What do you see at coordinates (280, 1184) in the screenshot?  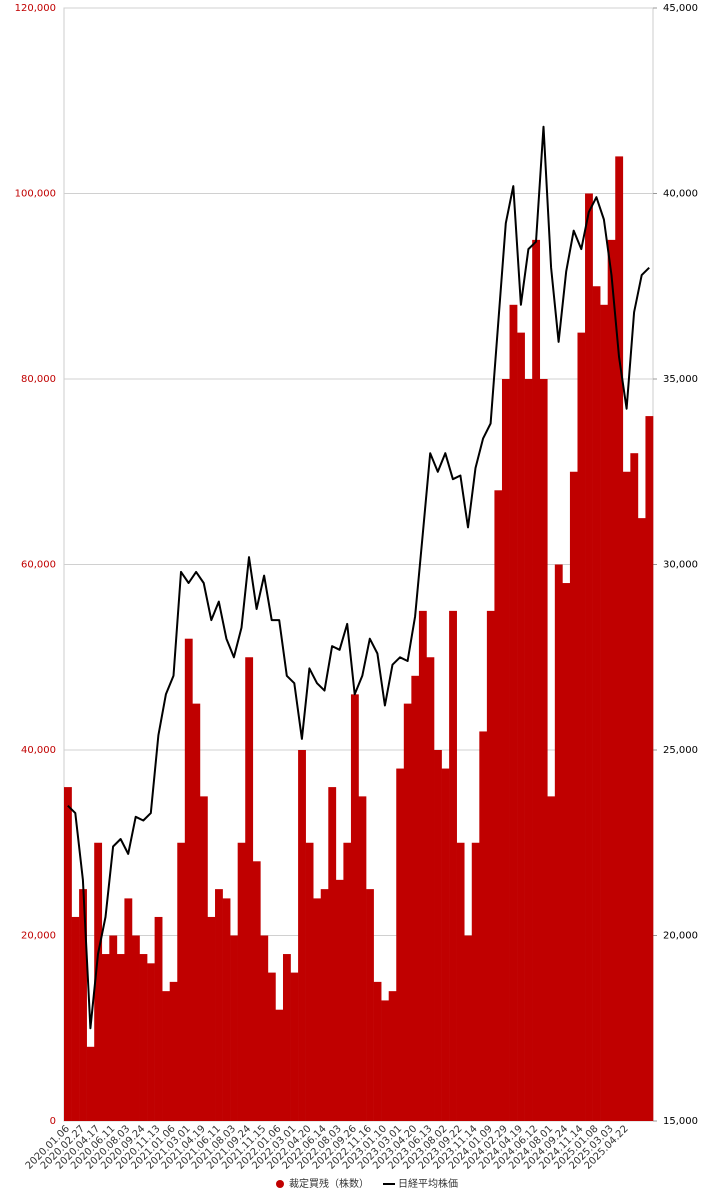 I see `legend-swatch` at bounding box center [280, 1184].